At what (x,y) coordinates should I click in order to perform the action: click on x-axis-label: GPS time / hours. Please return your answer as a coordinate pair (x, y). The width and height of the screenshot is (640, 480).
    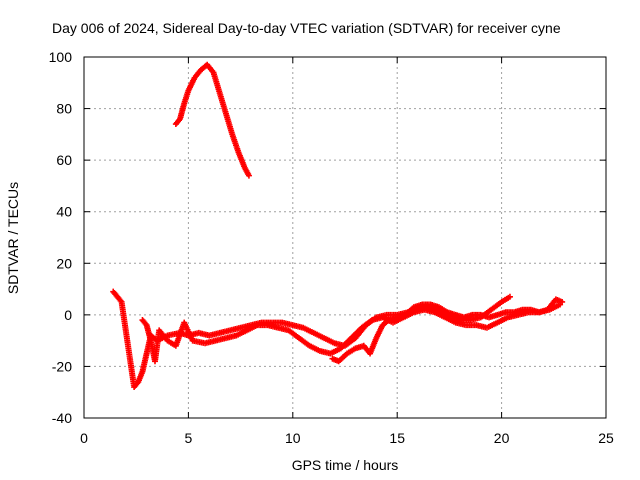
    Looking at the image, I should click on (345, 465).